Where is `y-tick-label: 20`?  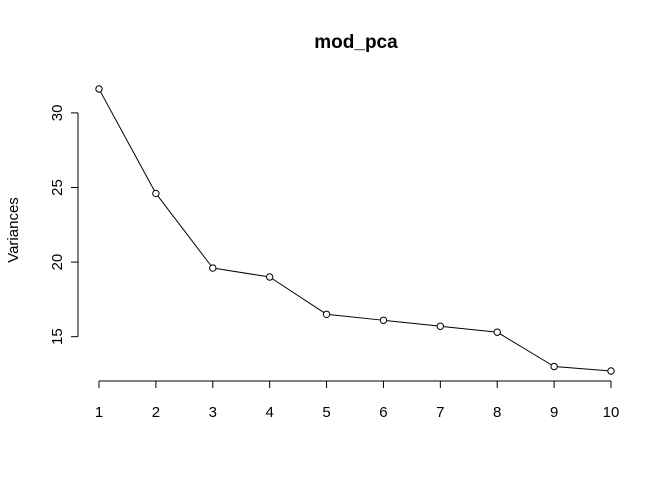
y-tick-label: 20 is located at coordinates (57, 262).